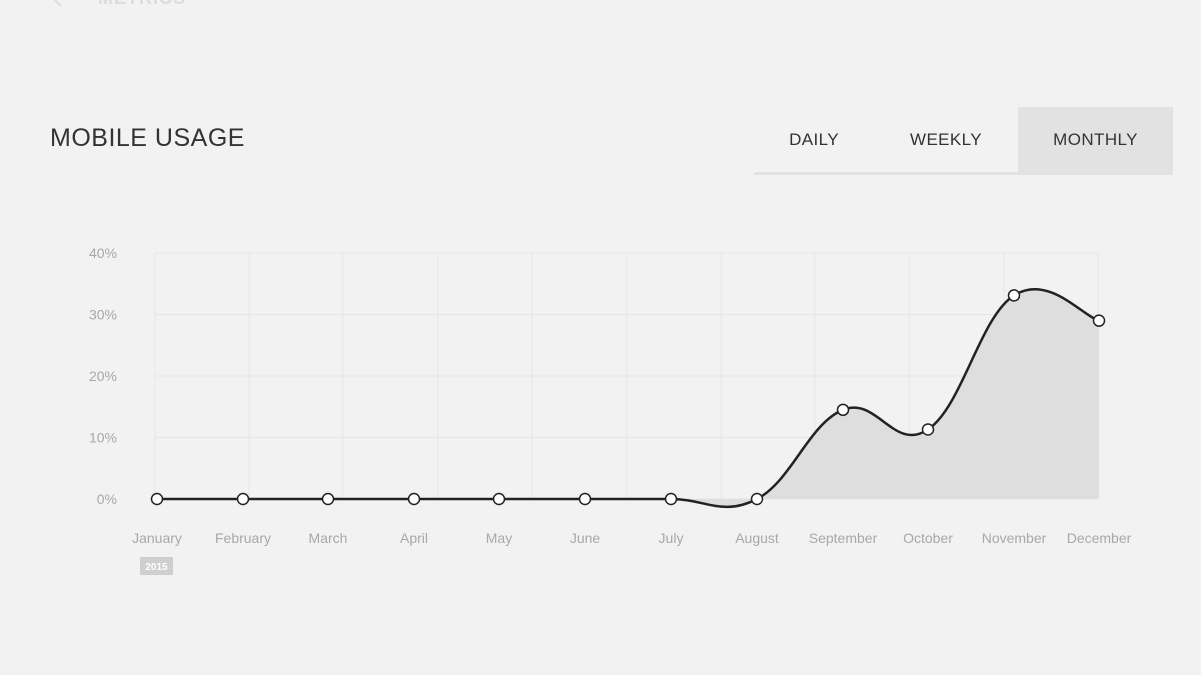 This screenshot has width=1201, height=675. Describe the element at coordinates (157, 538) in the screenshot. I see `x-tick-label: January` at that location.